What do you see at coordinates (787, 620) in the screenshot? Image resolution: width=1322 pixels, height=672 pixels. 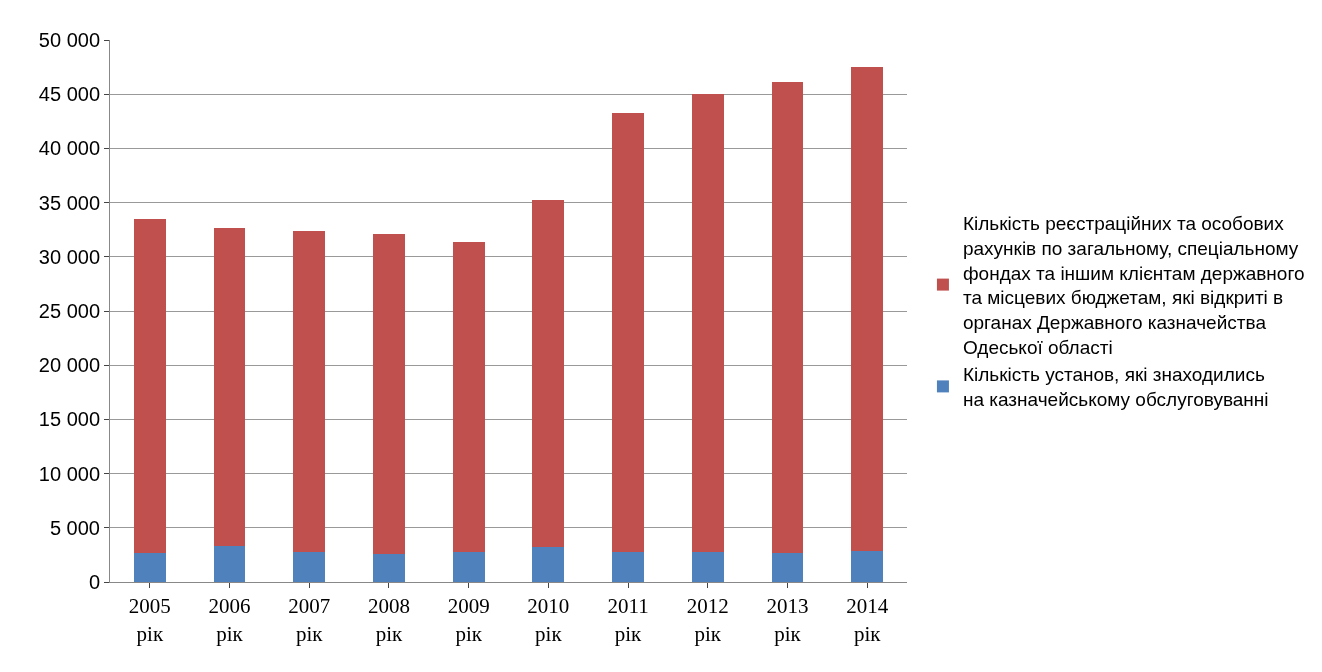 I see `x-tick-label: 2013 рік` at bounding box center [787, 620].